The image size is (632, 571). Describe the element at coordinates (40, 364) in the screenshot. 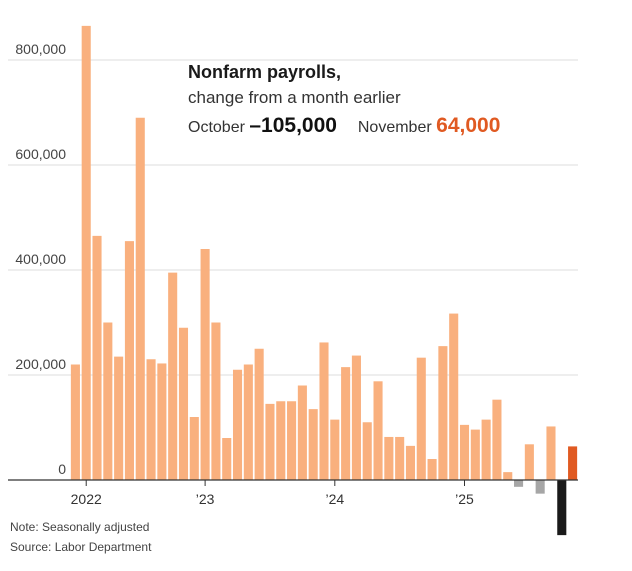

I see `y-tick-label: 200,000` at that location.